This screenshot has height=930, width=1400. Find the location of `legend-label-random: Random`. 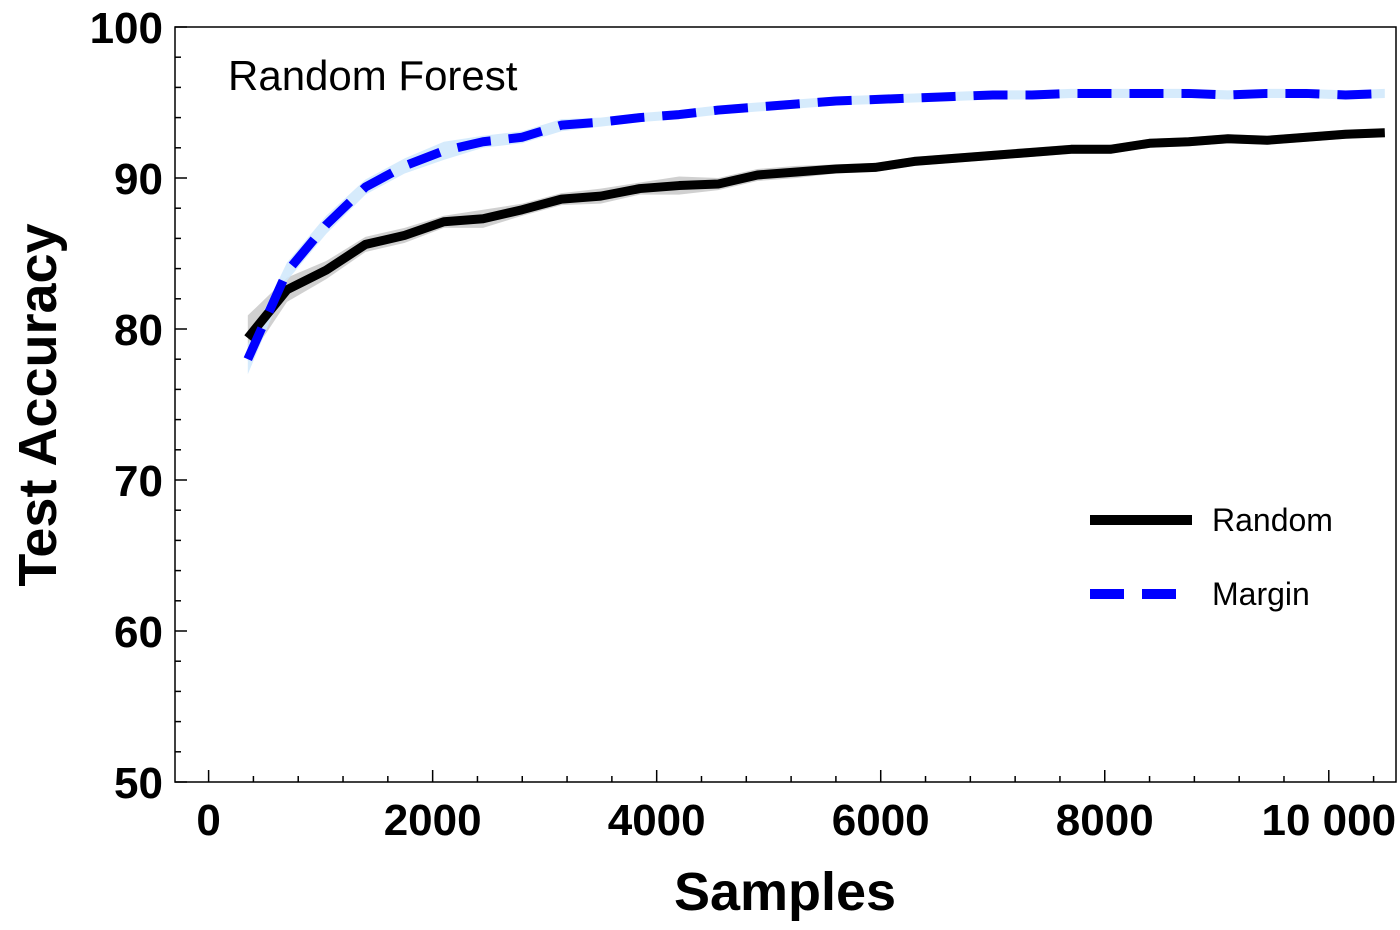

legend-label-random: Random is located at coordinates (1272, 520).